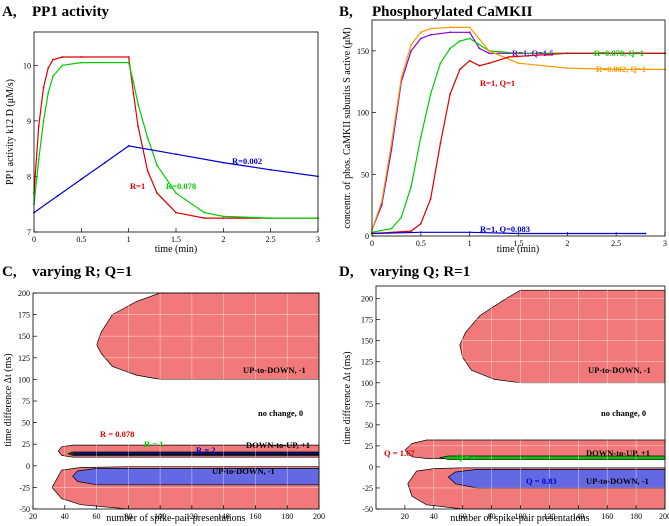  I want to click on y-tick-label: 75, so click(26, 401).